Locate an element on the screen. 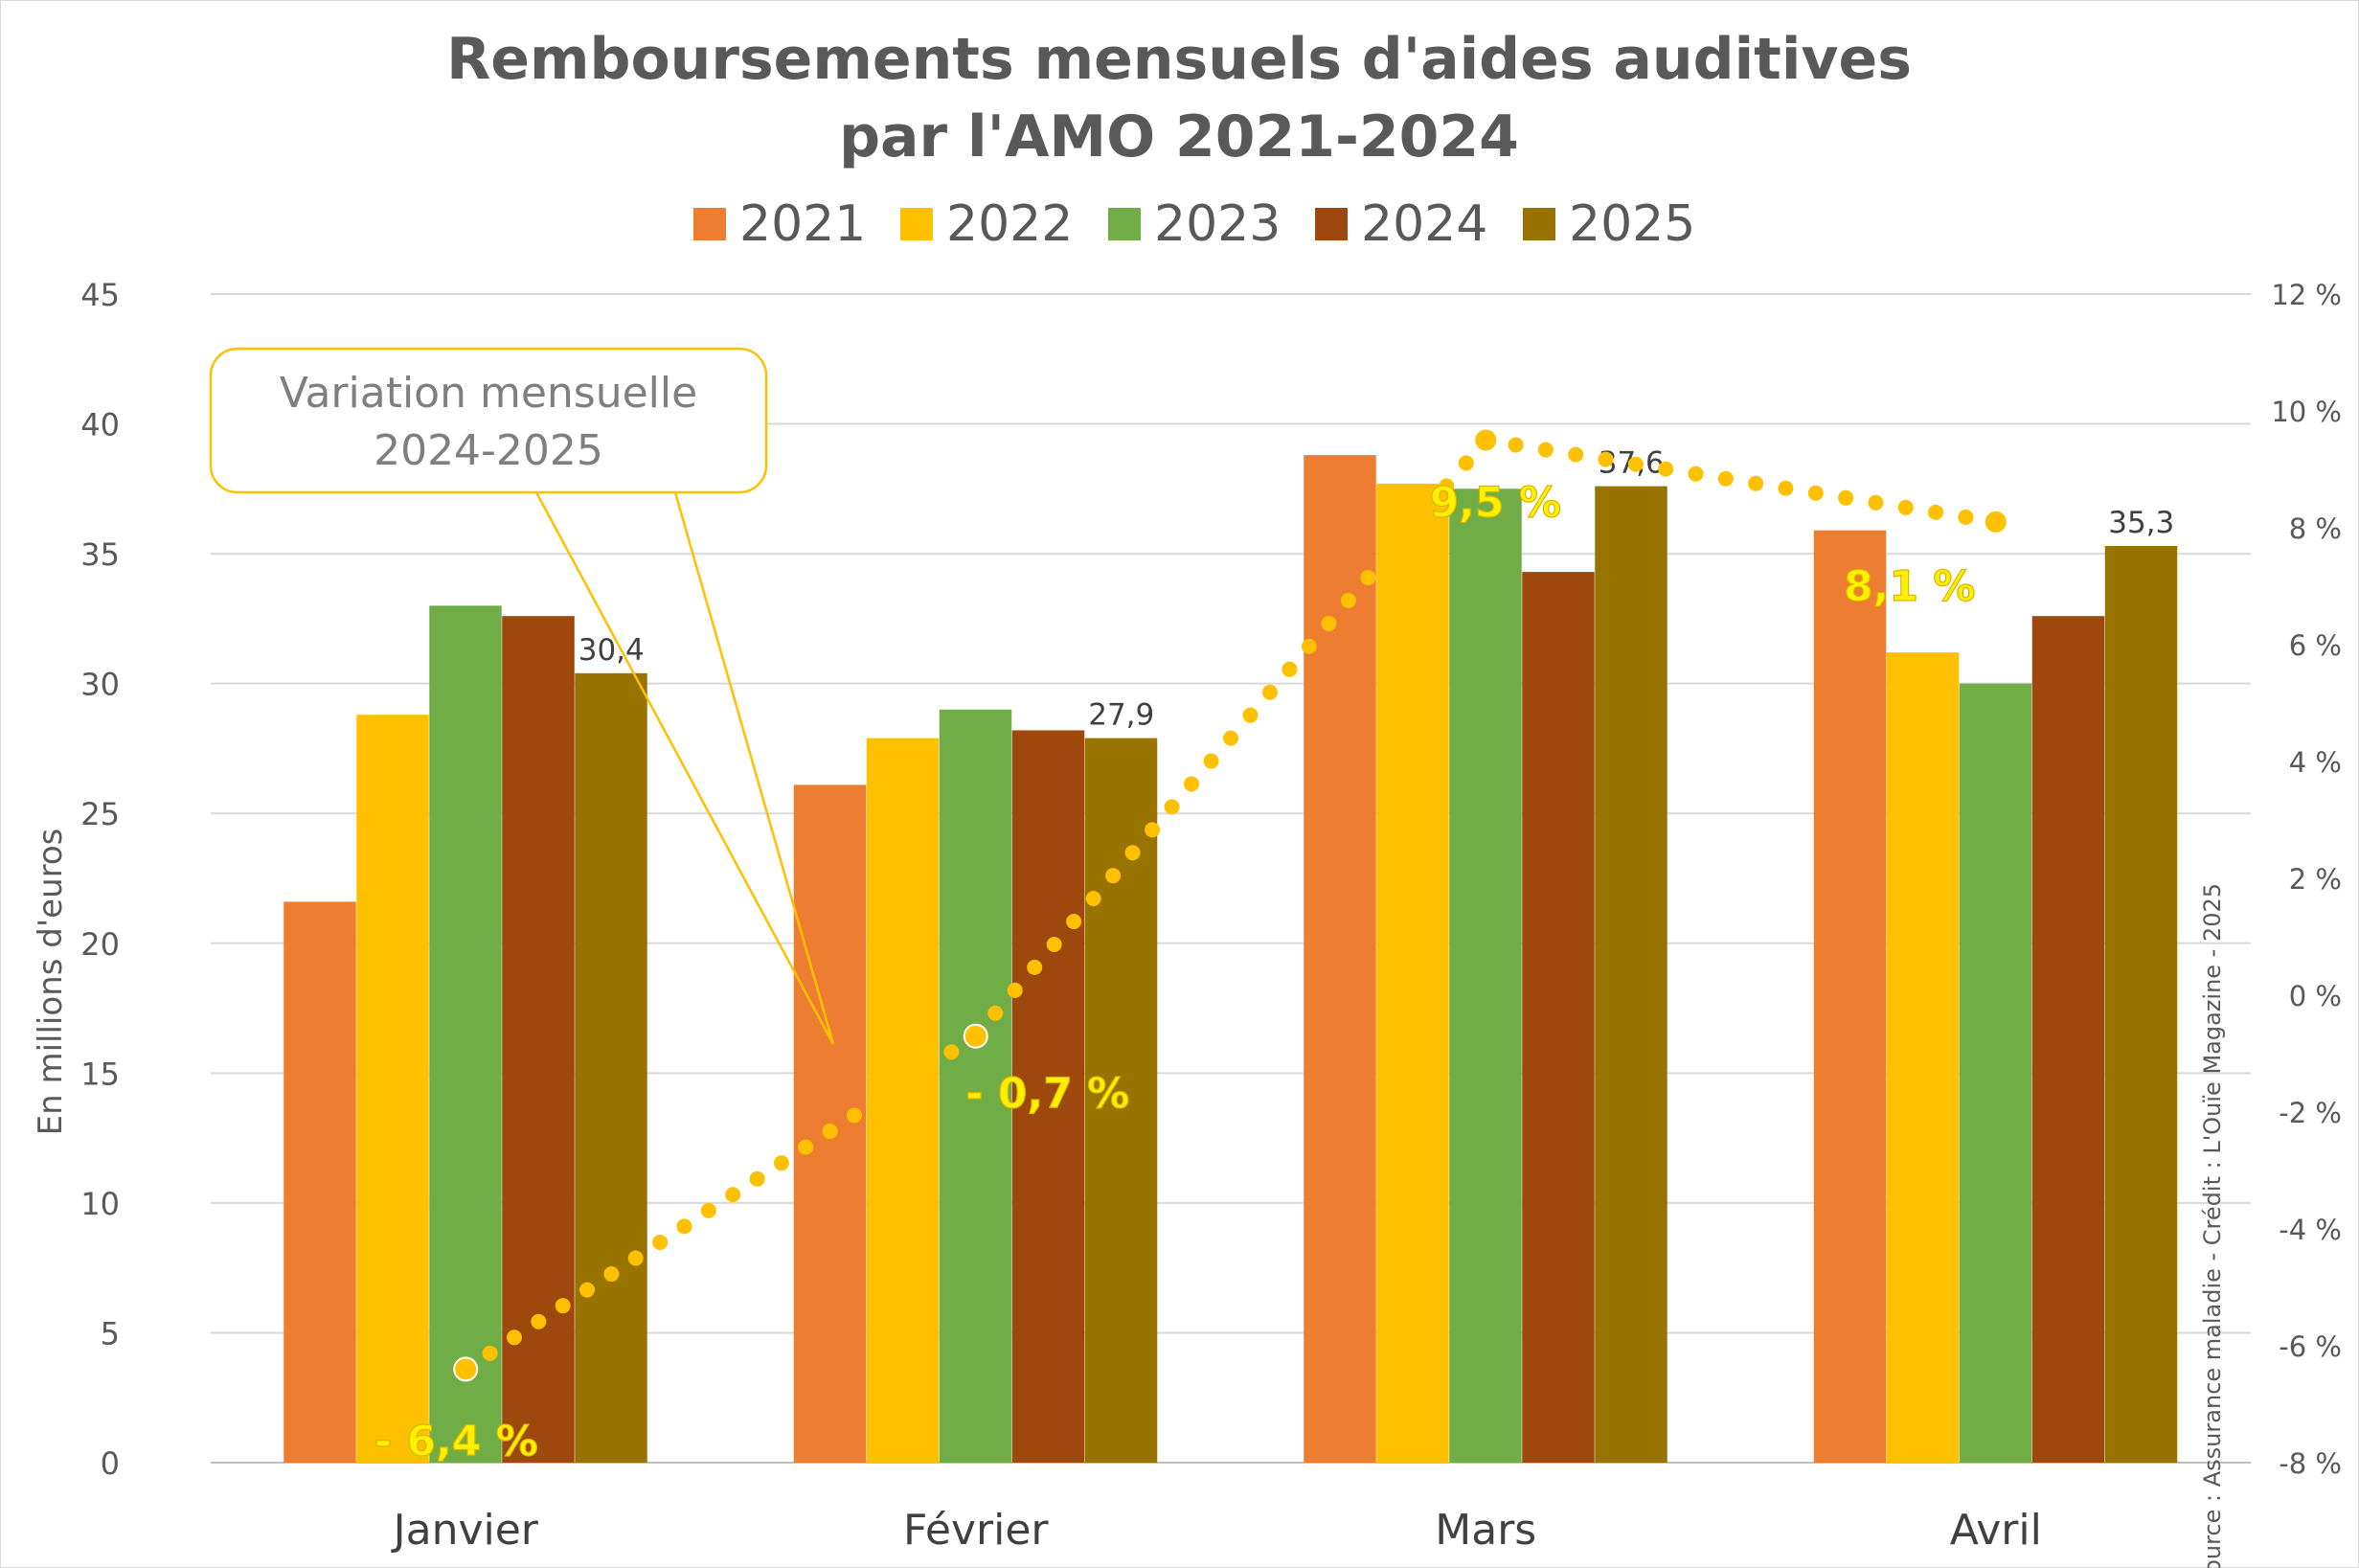 The width and height of the screenshot is (2359, 1568). bar-data-label: 30,4 is located at coordinates (611, 650).